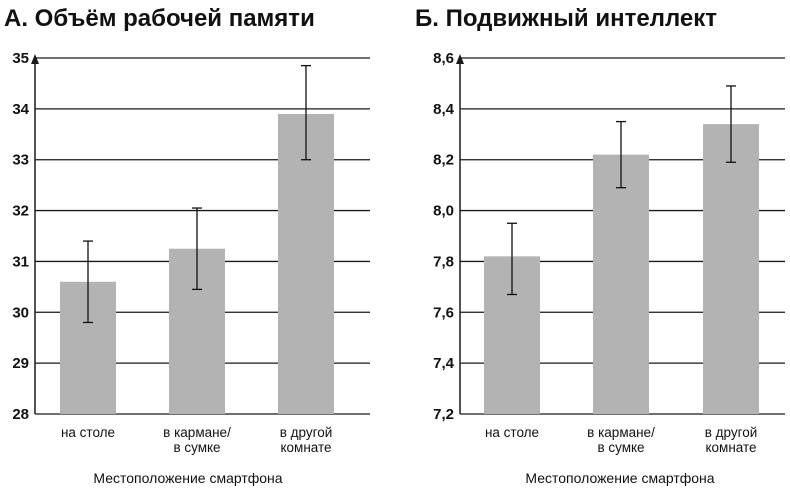  What do you see at coordinates (20, 58) in the screenshot?
I see `y-tick-label: 35` at bounding box center [20, 58].